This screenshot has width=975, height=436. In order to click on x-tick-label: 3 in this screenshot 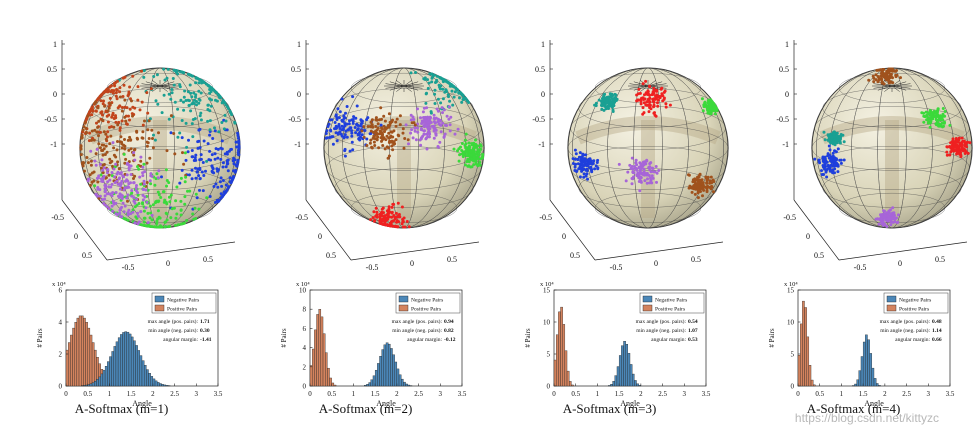, I will do `click(929, 394)`.